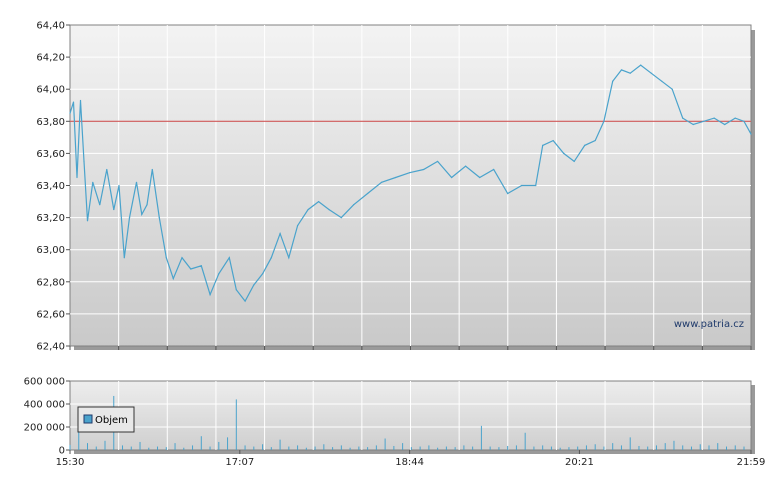 The height and width of the screenshot is (490, 780). I want to click on volume-y-axis: 600 000 400 000 200 000 0, so click(47, 417).